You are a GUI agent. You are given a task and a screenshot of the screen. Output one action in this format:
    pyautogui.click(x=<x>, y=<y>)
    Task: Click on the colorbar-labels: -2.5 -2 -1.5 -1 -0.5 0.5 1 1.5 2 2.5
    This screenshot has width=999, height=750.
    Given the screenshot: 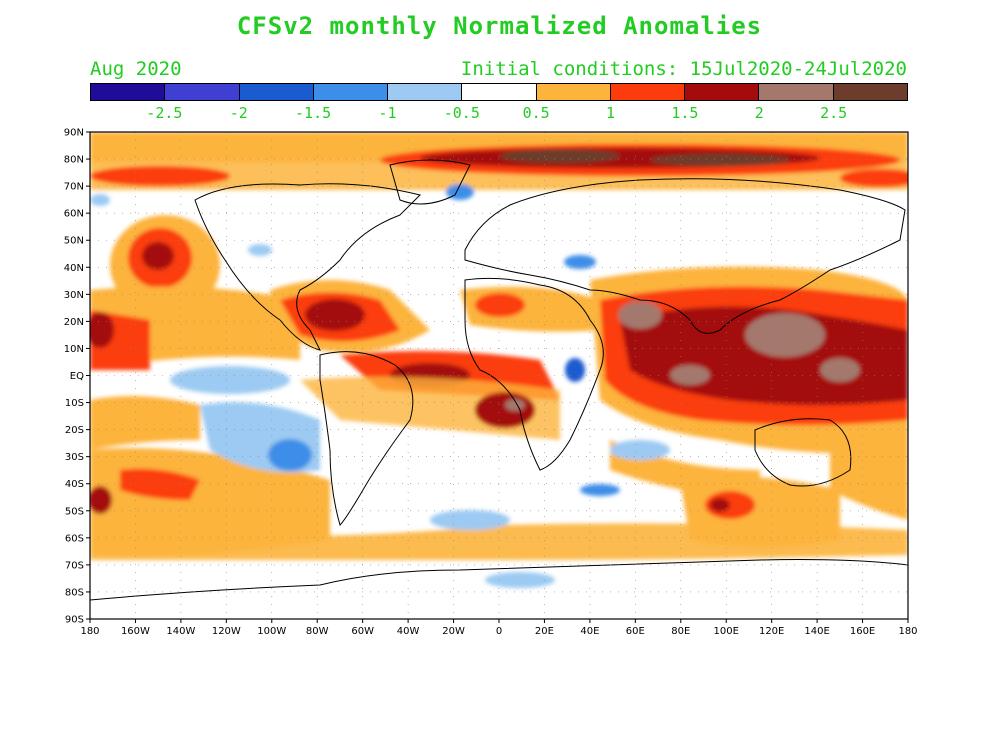 What is the action you would take?
    pyautogui.click(x=499, y=113)
    